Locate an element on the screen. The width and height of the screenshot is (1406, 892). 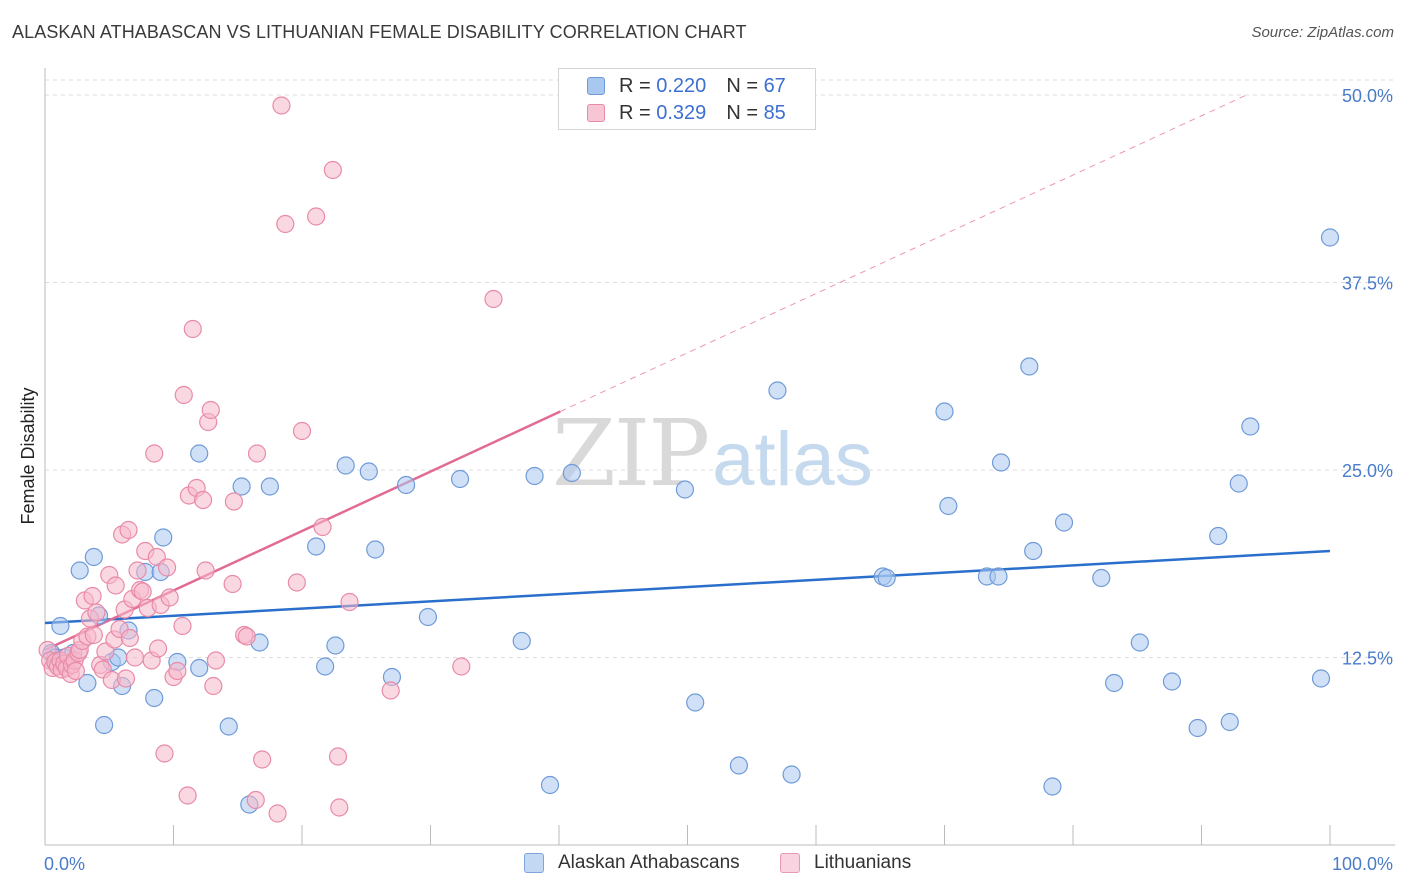
bottom-legend-label-lithuanians: Lithuanians is located at coordinates (863, 862).